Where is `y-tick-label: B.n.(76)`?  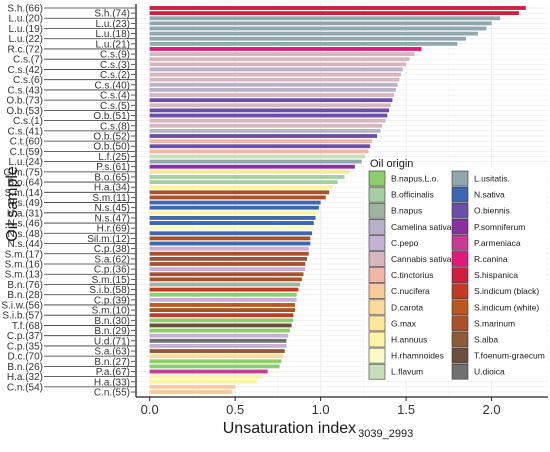 y-tick-label: B.n.(76) is located at coordinates (25, 285).